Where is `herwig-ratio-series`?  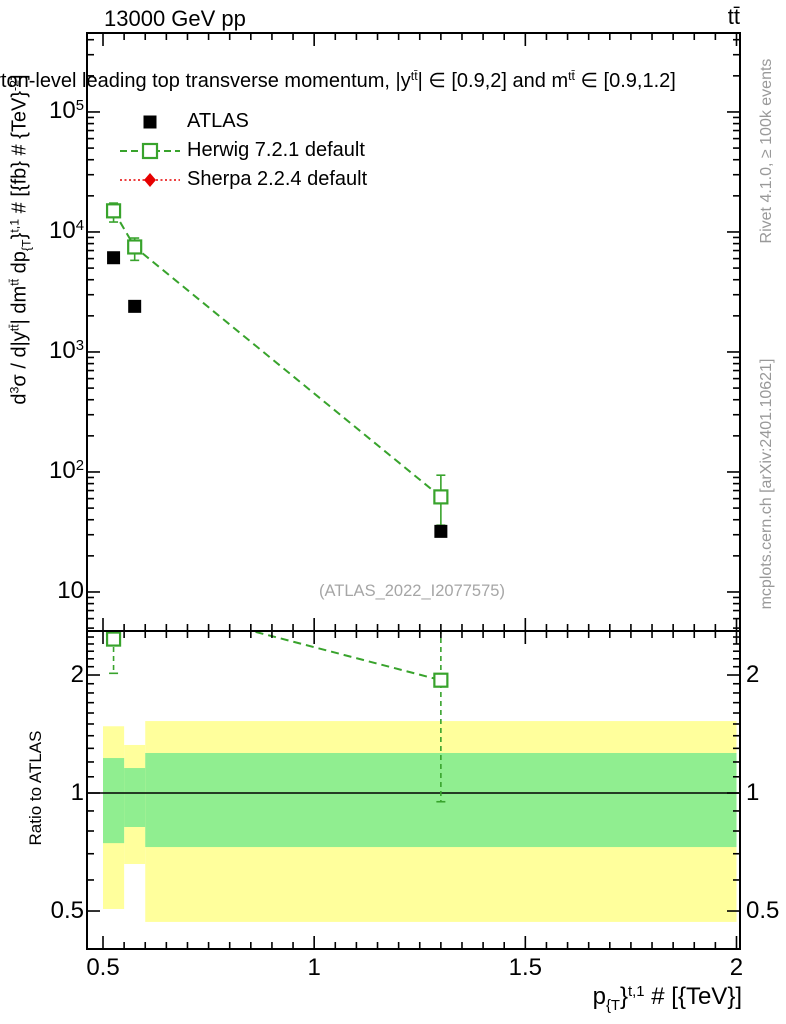
herwig-ratio-series is located at coordinates (277, 698).